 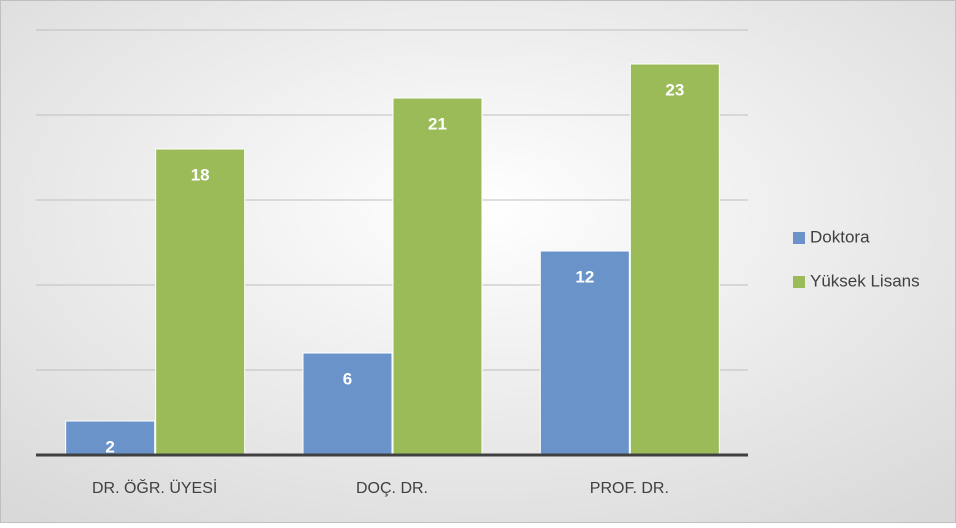 I want to click on legend-label: Yüksek Lisans, so click(x=865, y=280).